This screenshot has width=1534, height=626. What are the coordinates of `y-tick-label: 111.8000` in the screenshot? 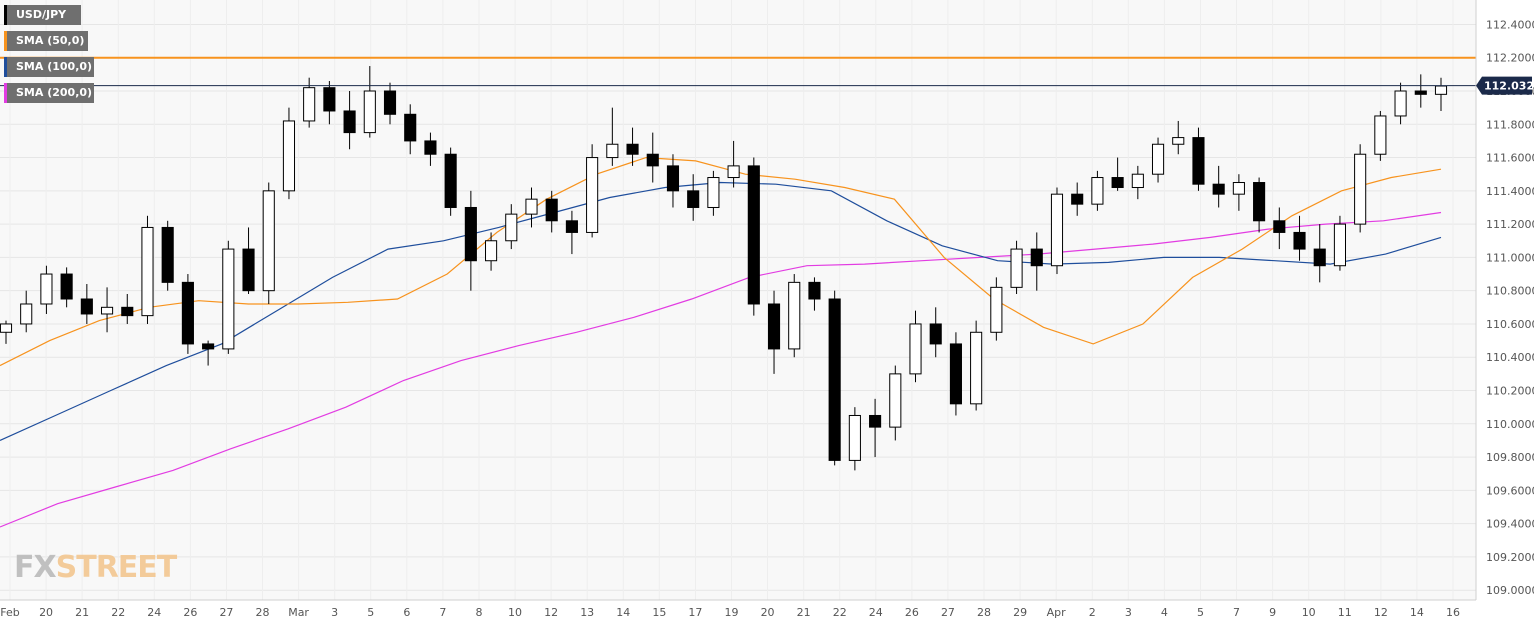 It's located at (1510, 124).